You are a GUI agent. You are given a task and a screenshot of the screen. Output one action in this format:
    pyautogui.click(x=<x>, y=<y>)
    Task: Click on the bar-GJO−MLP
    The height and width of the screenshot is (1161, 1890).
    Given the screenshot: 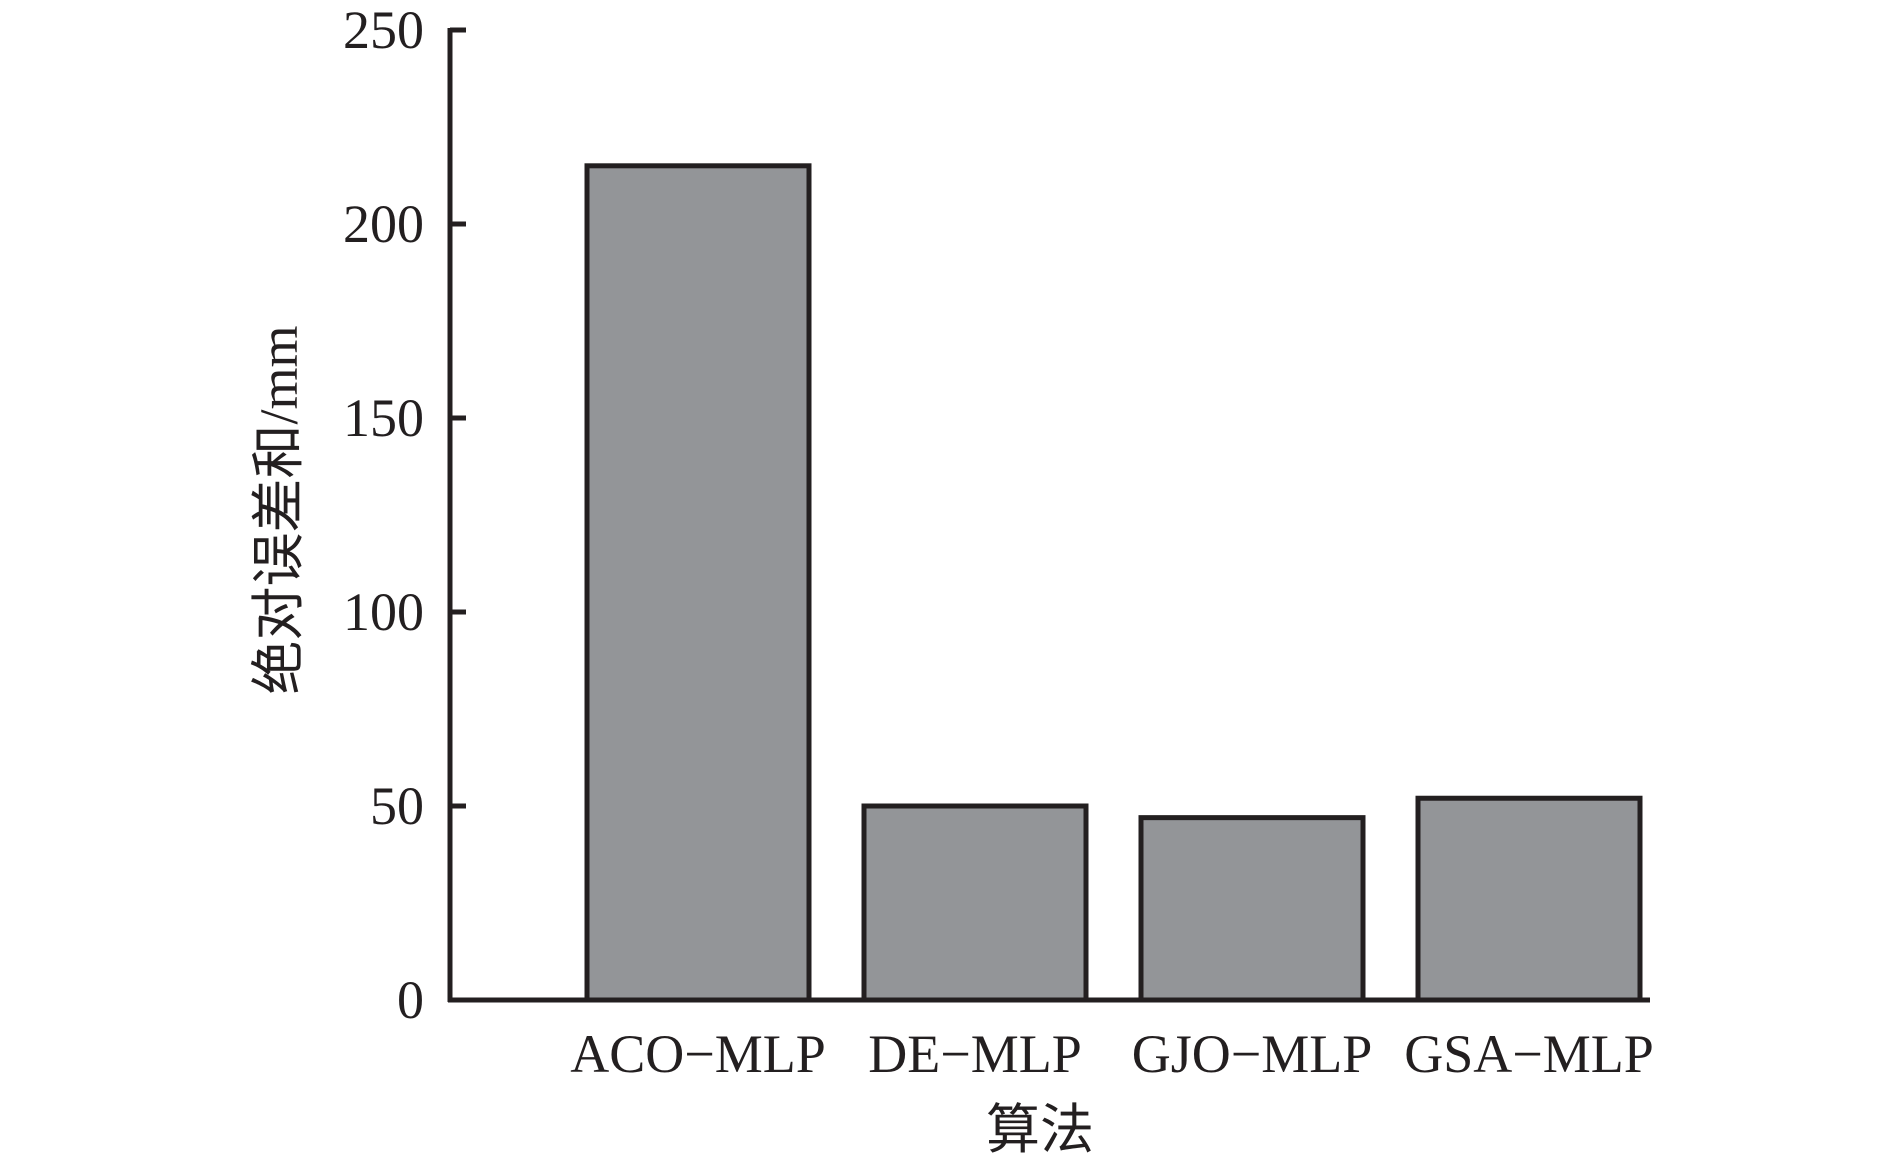 What is the action you would take?
    pyautogui.click(x=1252, y=909)
    